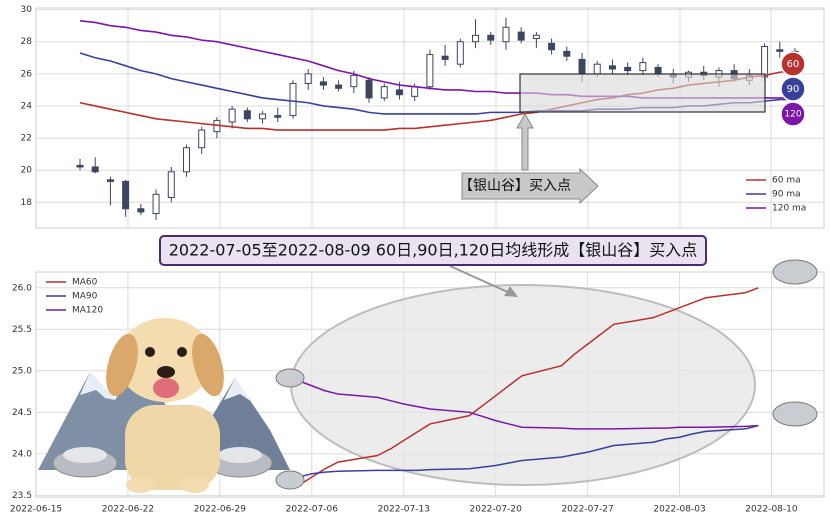 Image resolution: width=830 pixels, height=524 pixels. I want to click on x-tick-label: 2022-07-20, so click(496, 510).